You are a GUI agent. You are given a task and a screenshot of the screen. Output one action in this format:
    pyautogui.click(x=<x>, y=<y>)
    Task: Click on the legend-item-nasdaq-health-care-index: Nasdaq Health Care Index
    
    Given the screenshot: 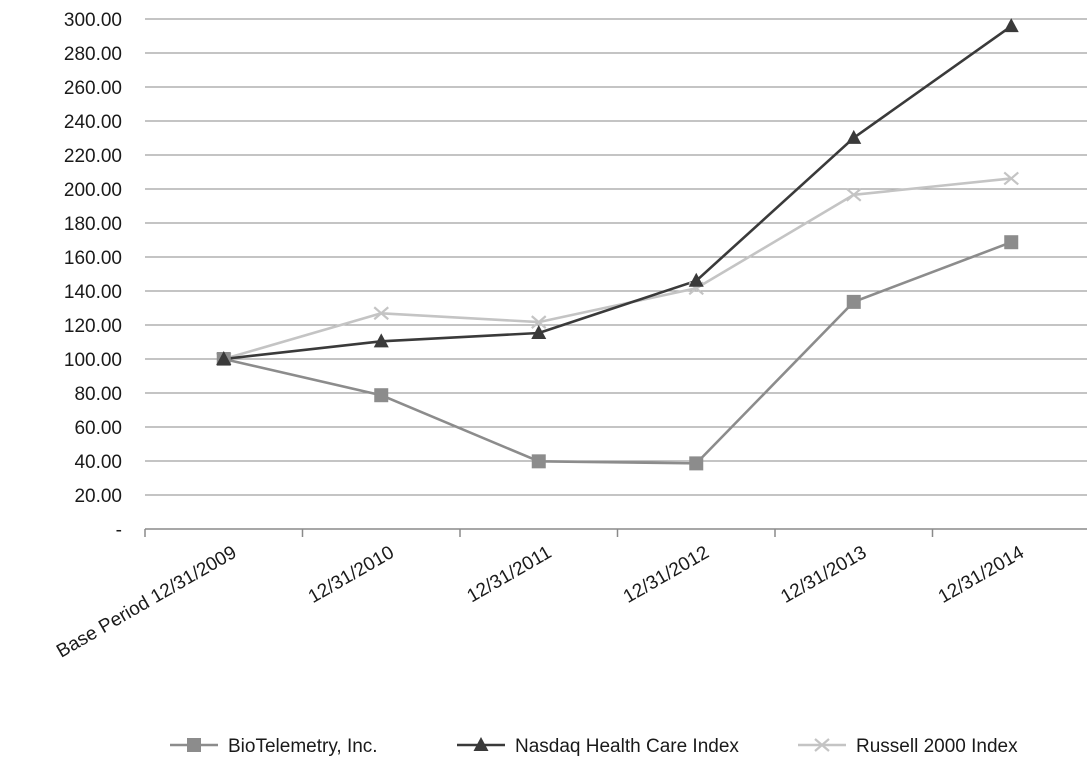 What is the action you would take?
    pyautogui.click(x=598, y=746)
    